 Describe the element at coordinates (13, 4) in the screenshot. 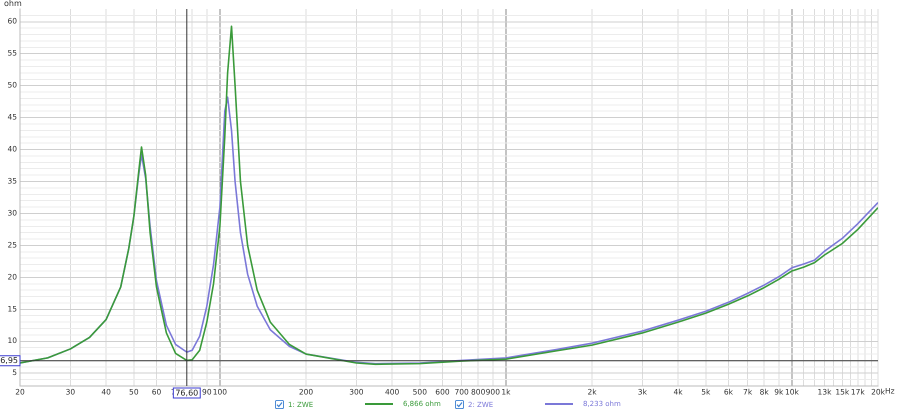

I see `y-axis-title: ohm` at that location.